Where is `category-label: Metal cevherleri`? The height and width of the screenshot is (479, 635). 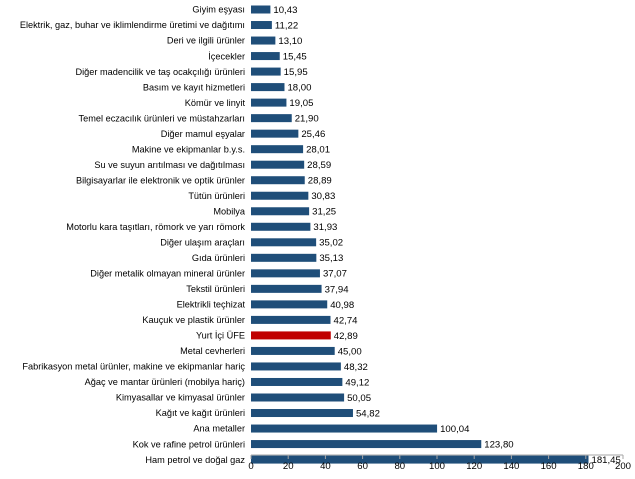 category-label: Metal cevherleri is located at coordinates (212, 351).